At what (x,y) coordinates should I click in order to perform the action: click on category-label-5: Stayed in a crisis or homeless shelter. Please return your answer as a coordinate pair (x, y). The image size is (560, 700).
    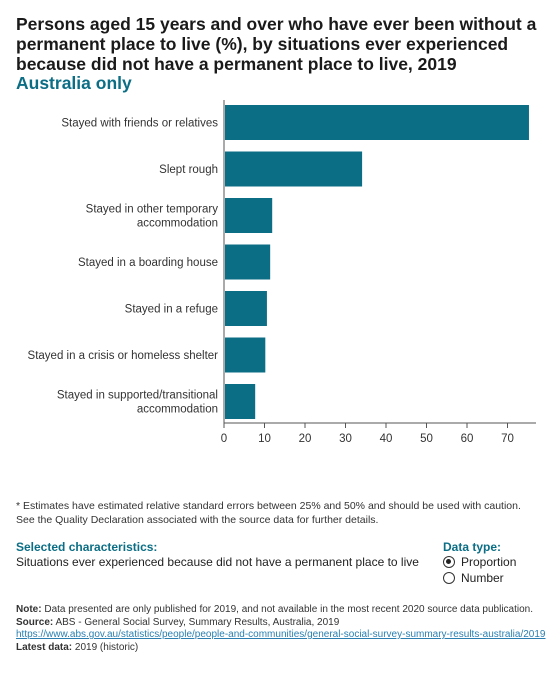
    Looking at the image, I should click on (123, 356).